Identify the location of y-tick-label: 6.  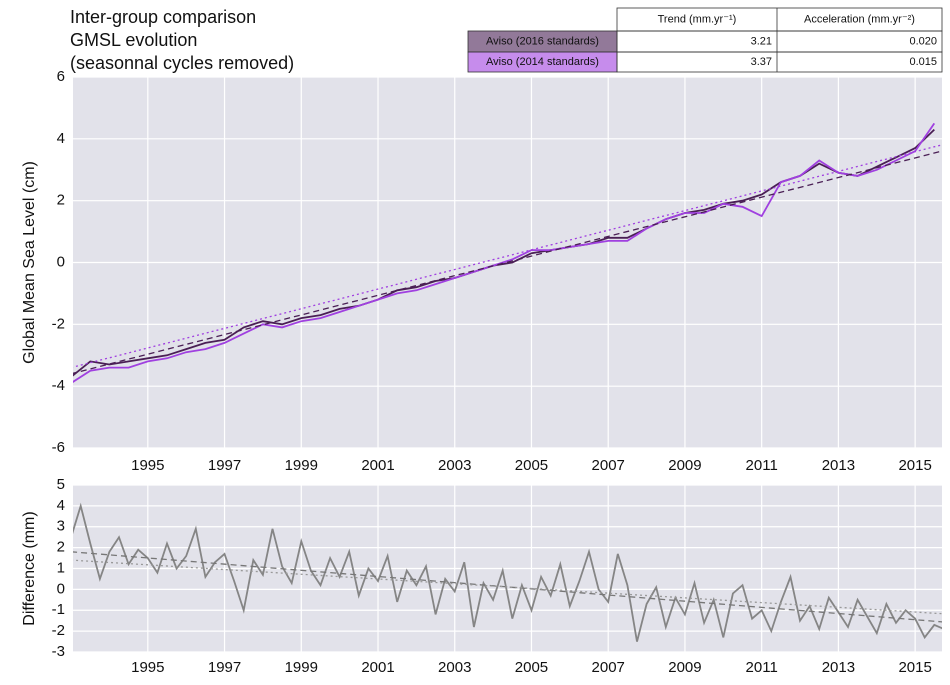
(61, 76).